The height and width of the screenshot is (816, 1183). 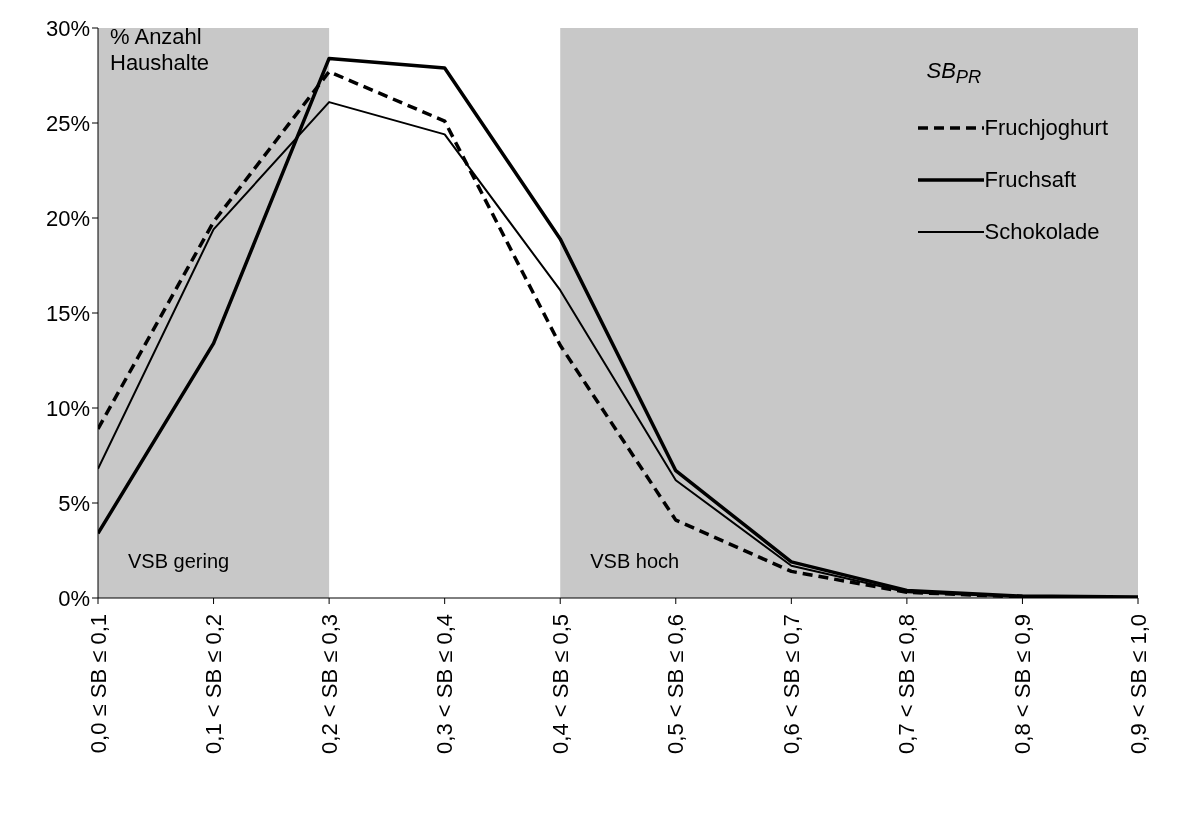 I want to click on x-tick-label: 0,9 < SB ≤ 1,0, so click(x=1138, y=684).